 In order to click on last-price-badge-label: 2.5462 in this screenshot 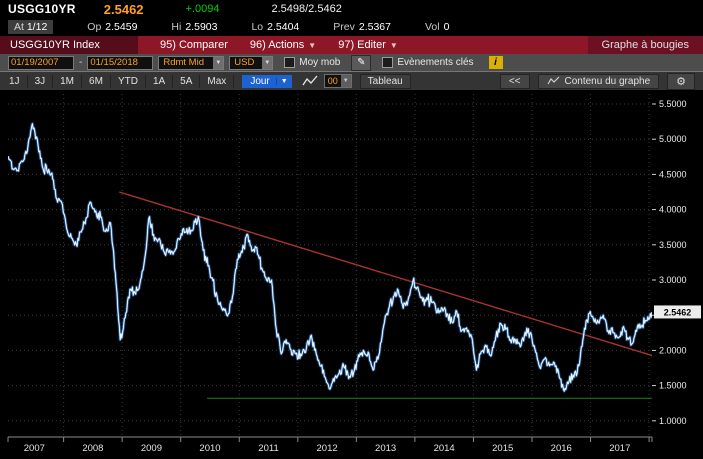, I will do `click(678, 312)`.